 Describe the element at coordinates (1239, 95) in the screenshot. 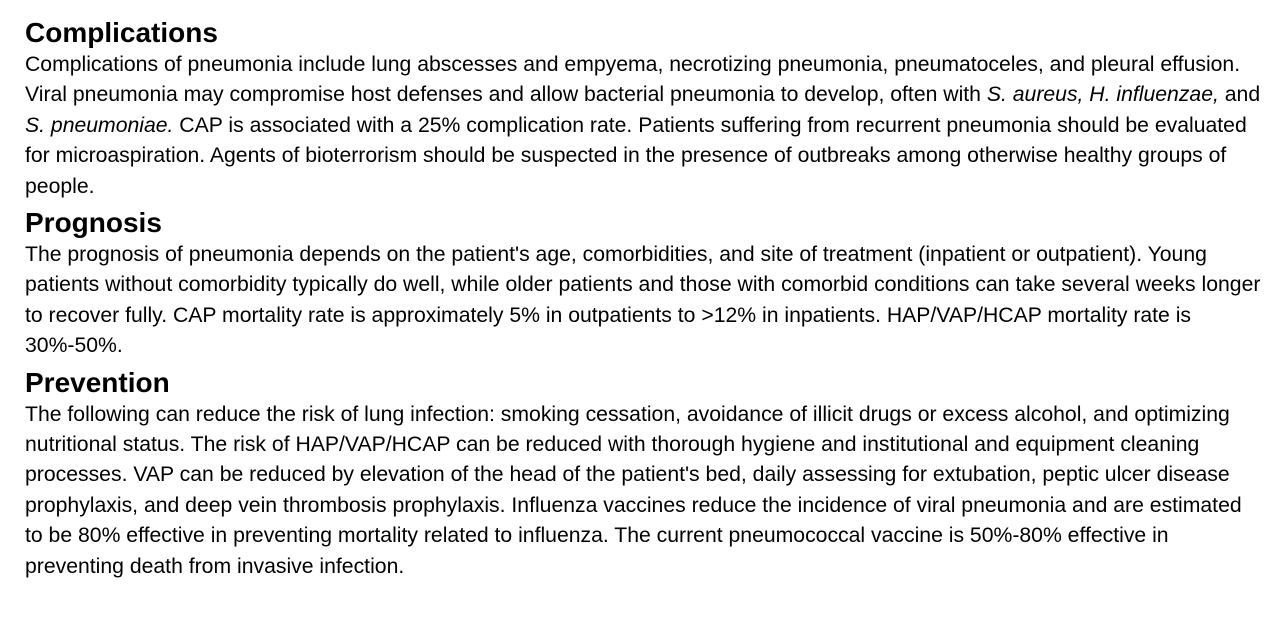

I see `paragraph-text: and` at that location.